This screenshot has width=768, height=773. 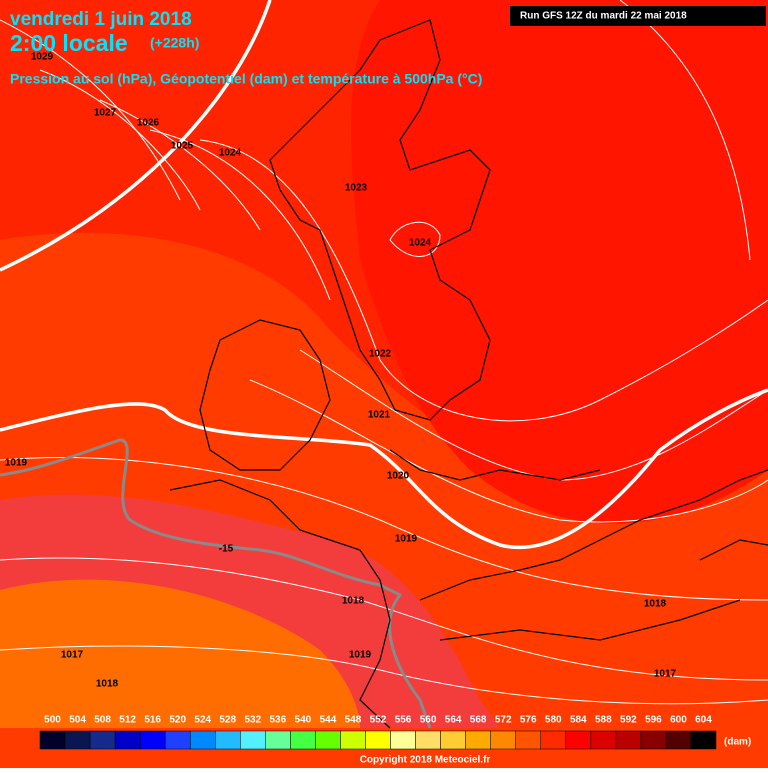 What do you see at coordinates (303, 720) in the screenshot?
I see `legend-label: 540` at bounding box center [303, 720].